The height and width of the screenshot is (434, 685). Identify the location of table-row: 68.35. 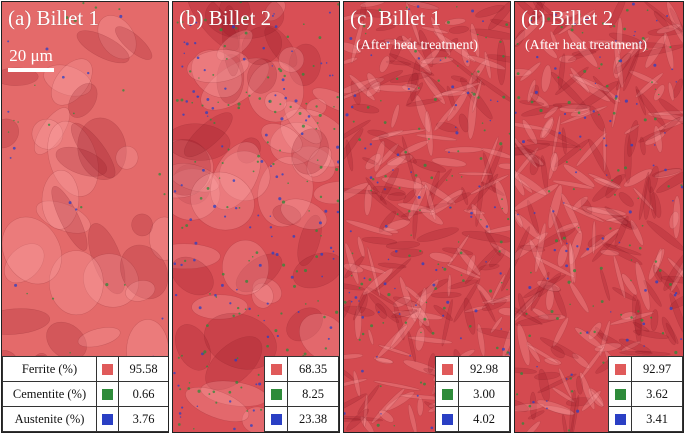
(301, 369).